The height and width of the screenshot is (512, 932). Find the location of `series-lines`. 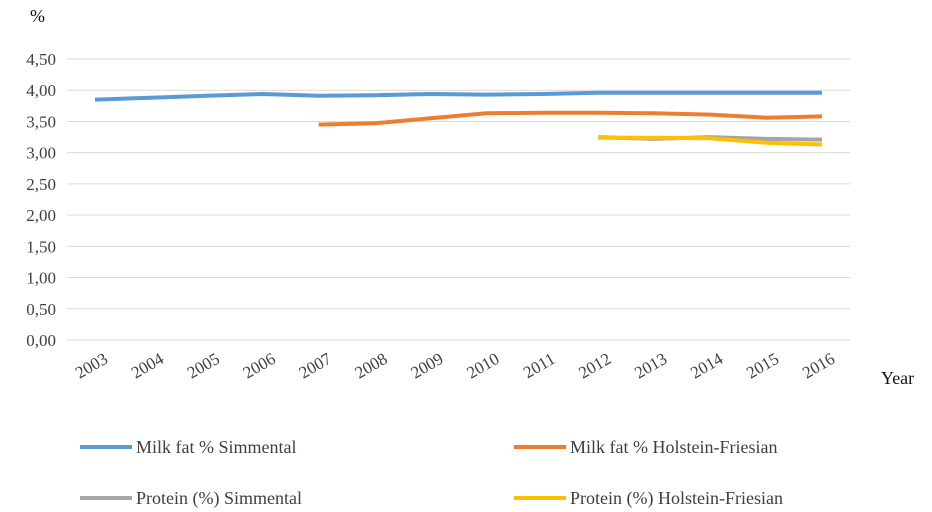

series-lines is located at coordinates (458, 118).